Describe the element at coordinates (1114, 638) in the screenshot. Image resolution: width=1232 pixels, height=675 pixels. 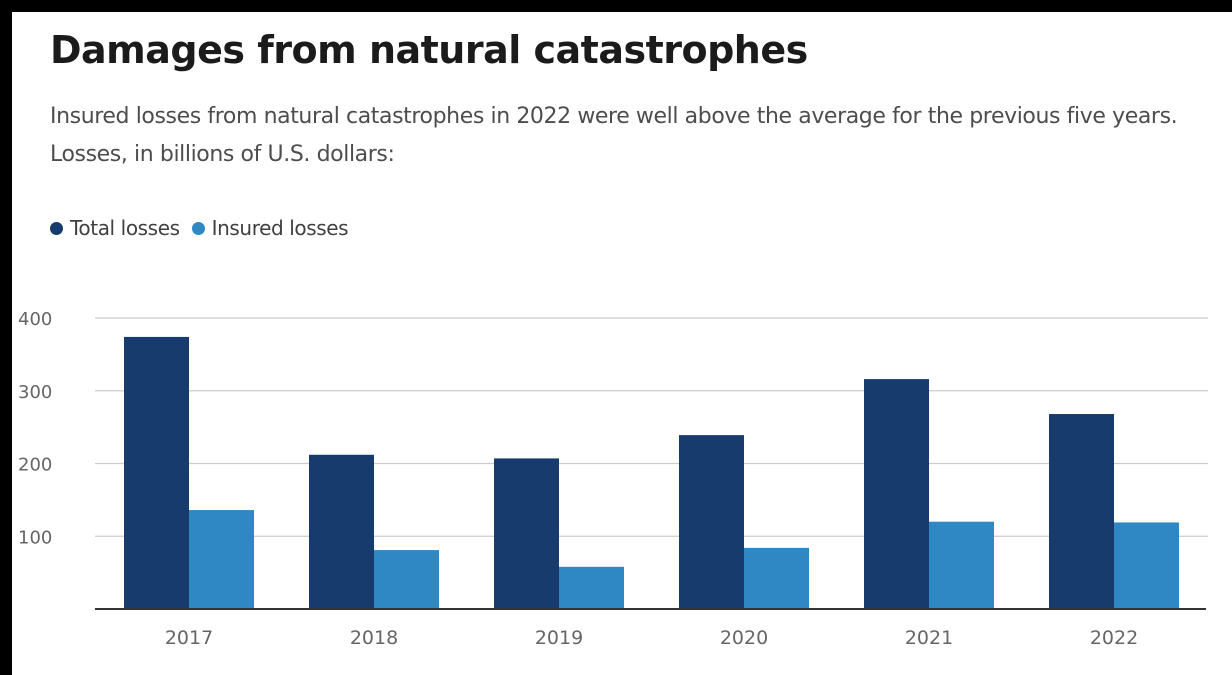
I see `x-tick-label: 2022` at that location.